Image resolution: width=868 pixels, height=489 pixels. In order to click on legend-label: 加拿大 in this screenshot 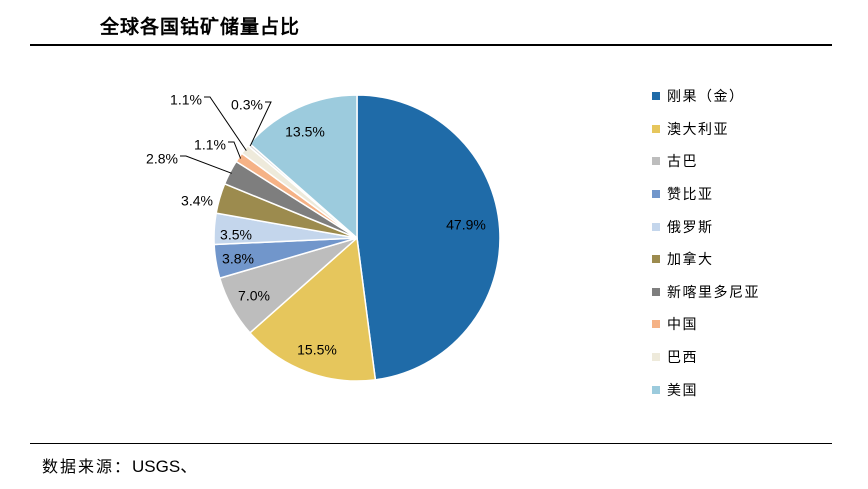, I will do `click(690, 260)`.